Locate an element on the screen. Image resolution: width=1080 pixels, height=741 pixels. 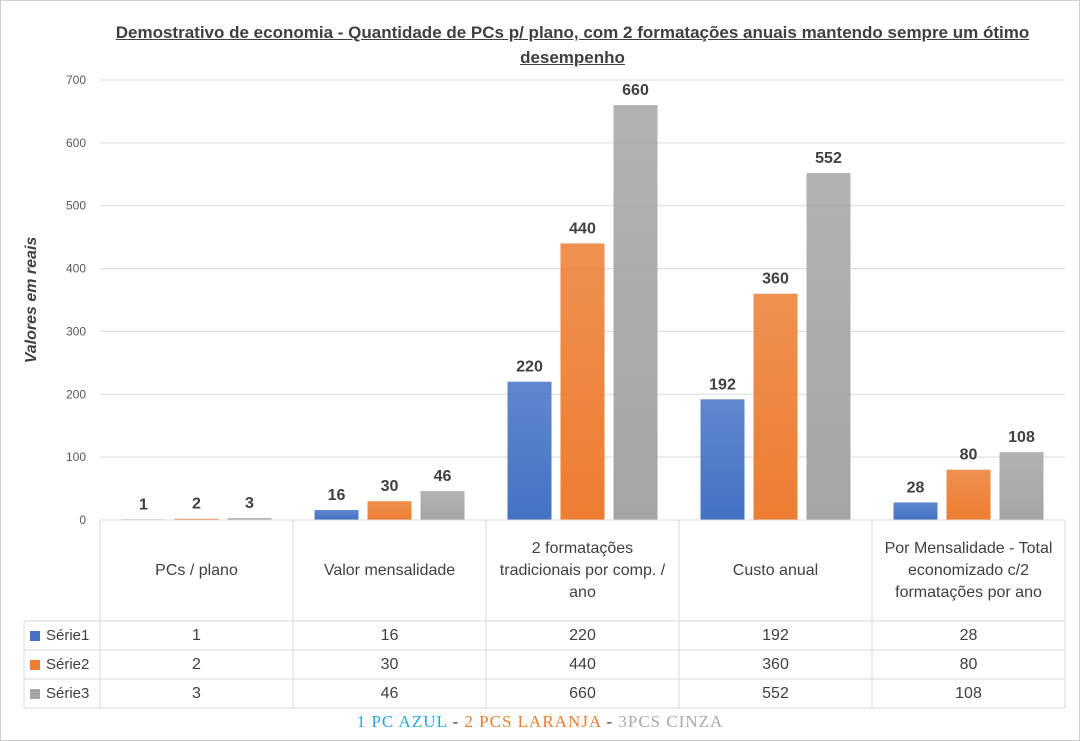
data-label: 2 is located at coordinates (196, 504).